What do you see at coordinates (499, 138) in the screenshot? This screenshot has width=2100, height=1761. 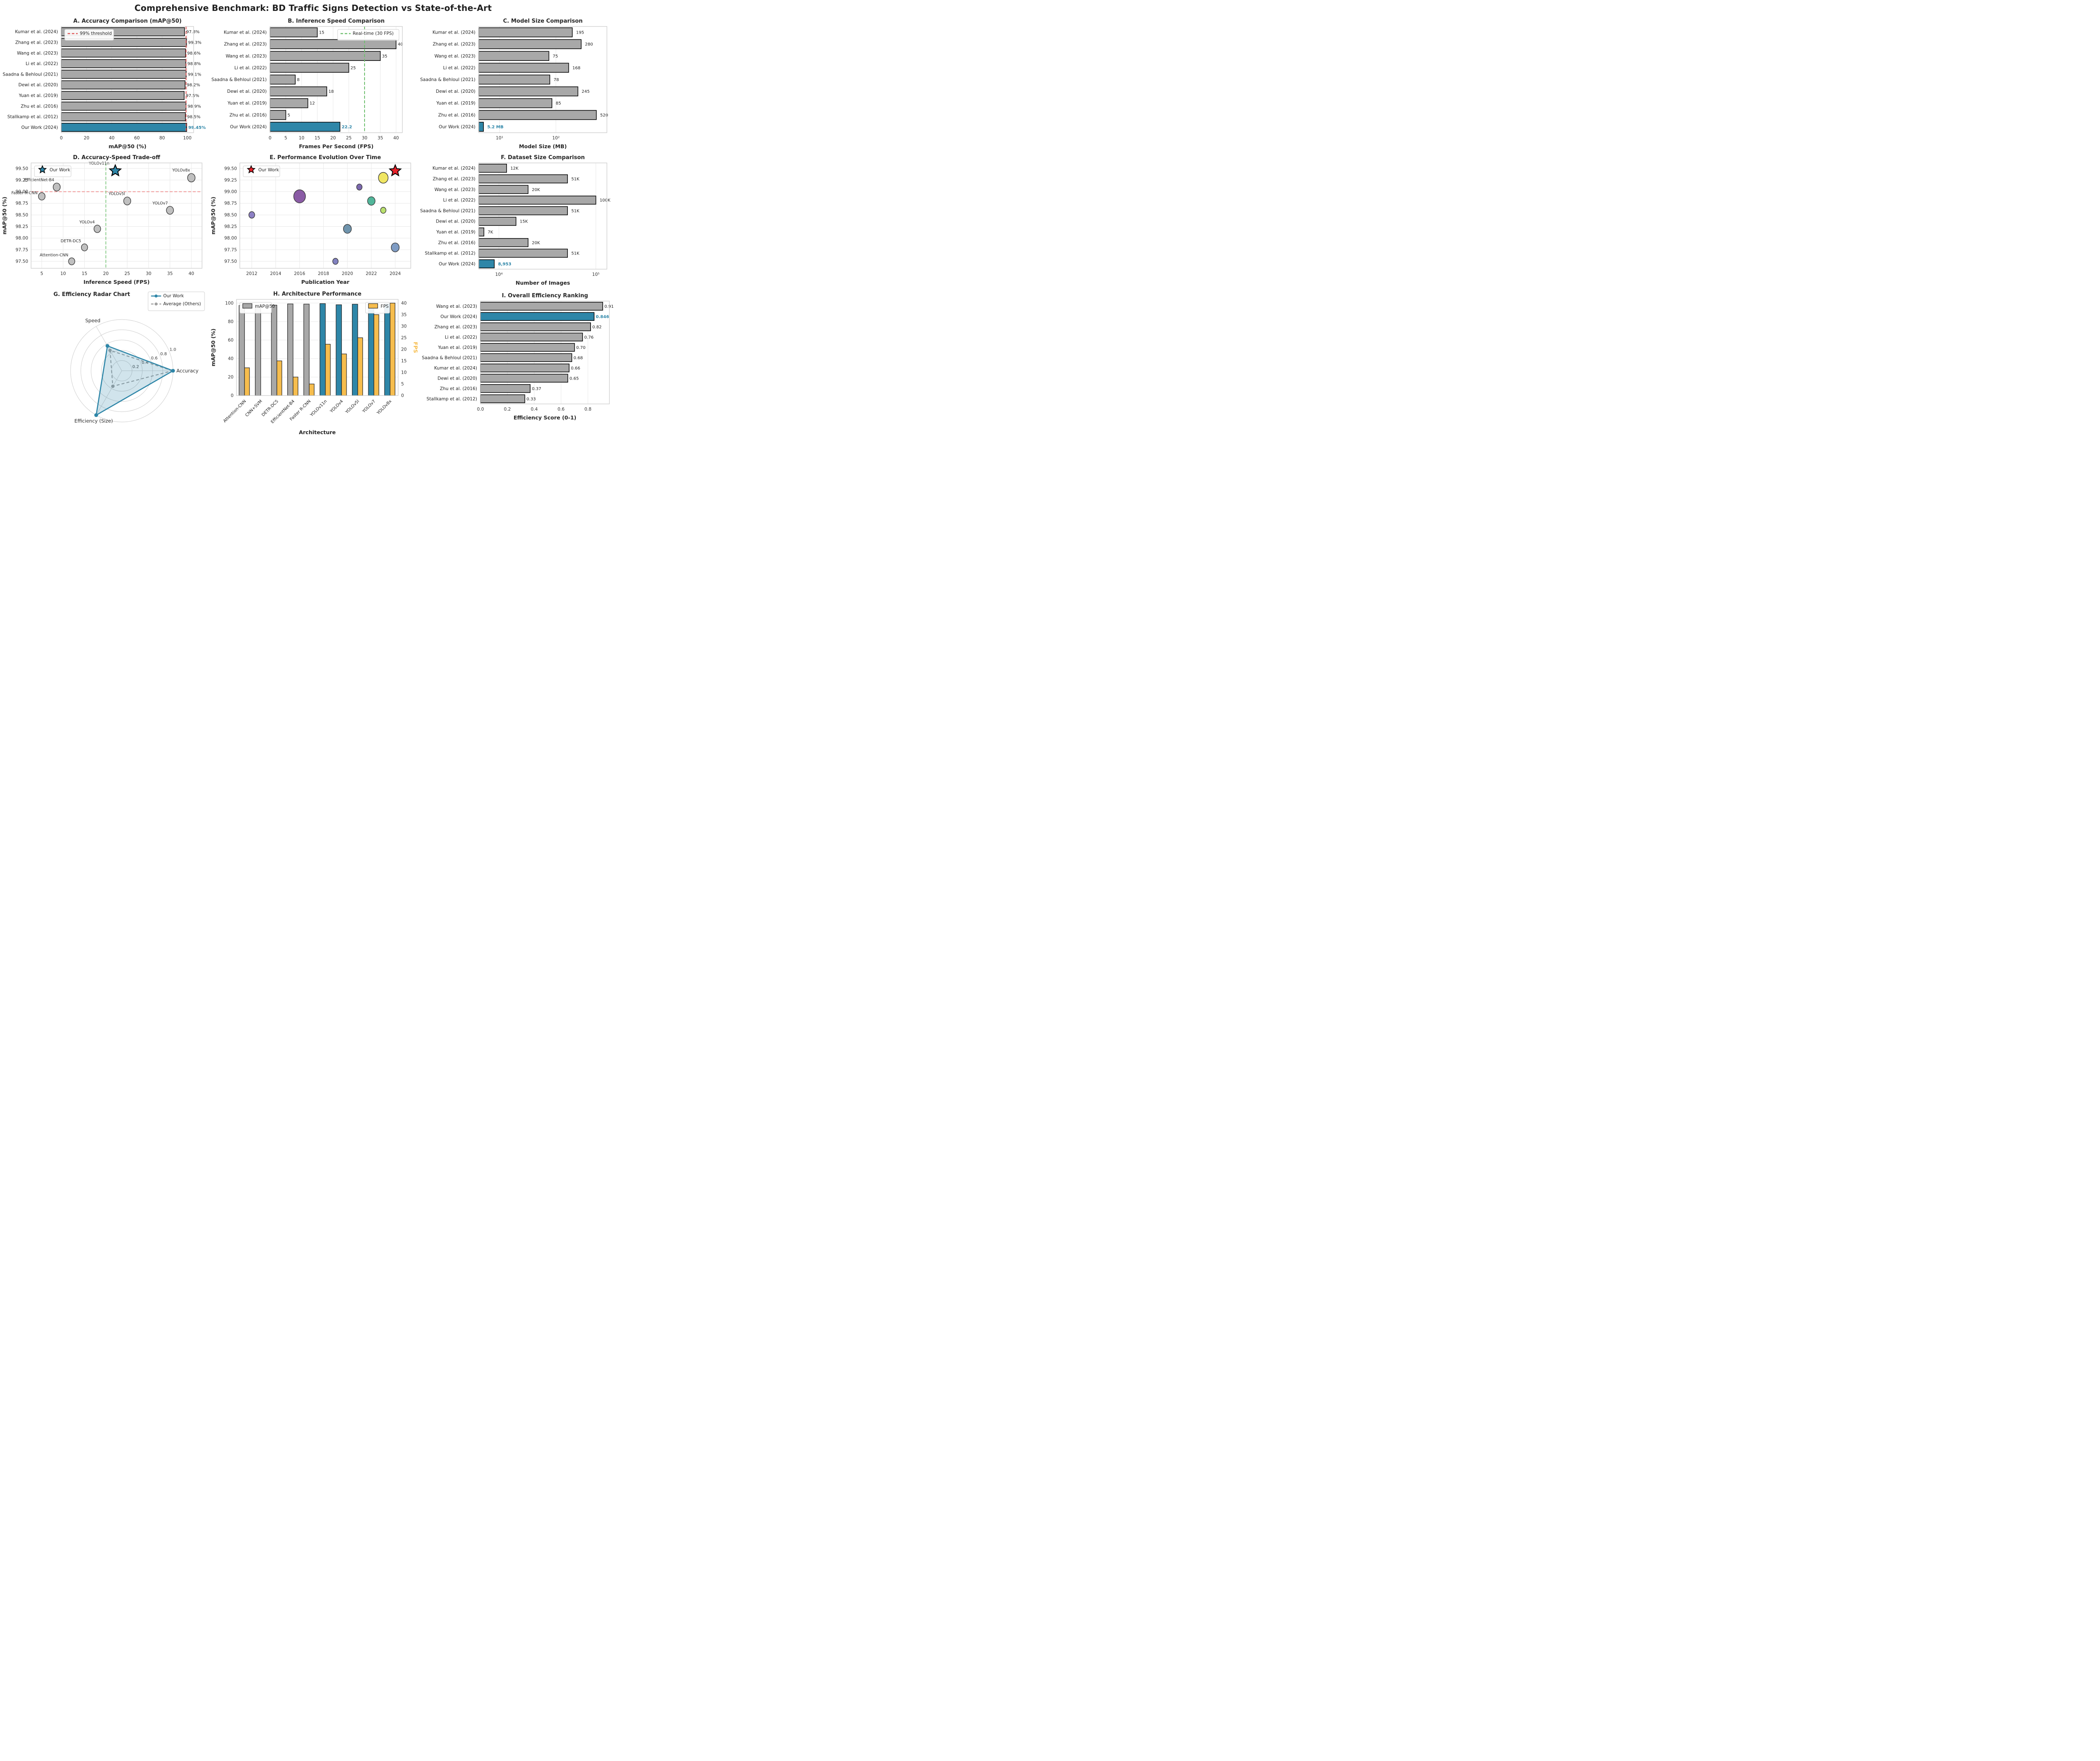 I see `x-tick-label: 10¹` at bounding box center [499, 138].